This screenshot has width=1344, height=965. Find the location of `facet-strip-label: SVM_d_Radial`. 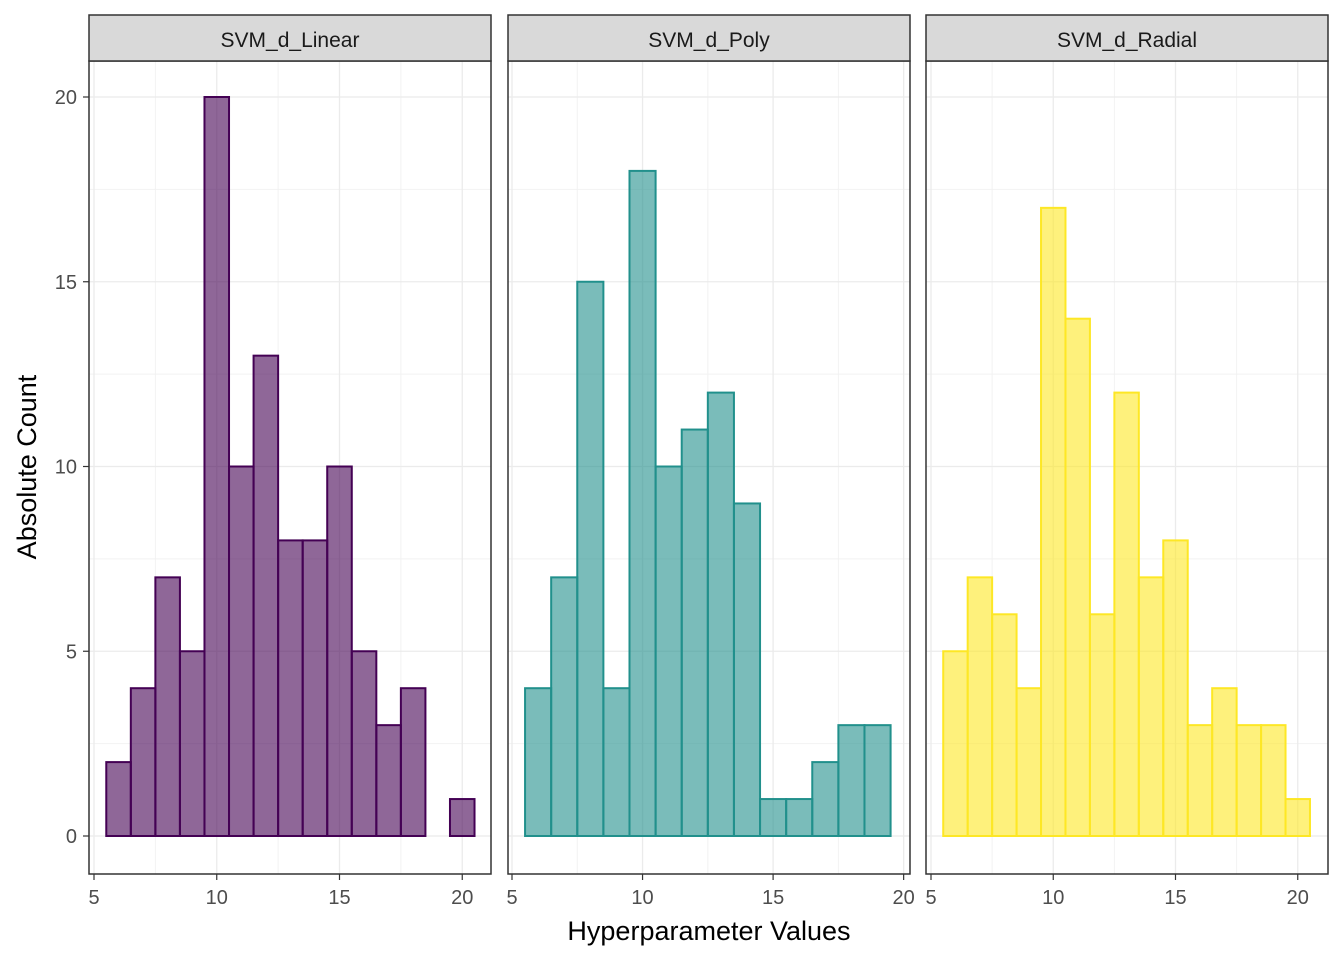

facet-strip-label: SVM_d_Radial is located at coordinates (1127, 40).